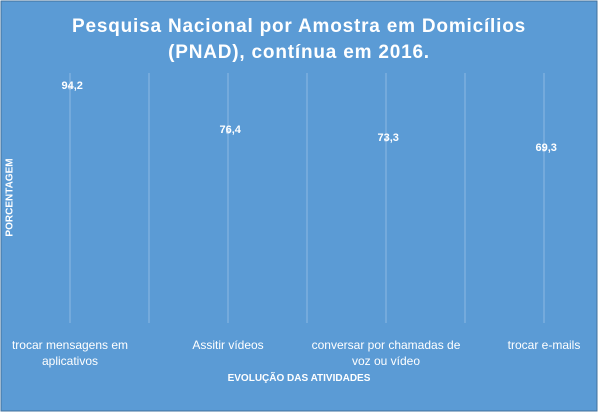 This screenshot has width=598, height=412. I want to click on data-label: 73,3, so click(388, 137).